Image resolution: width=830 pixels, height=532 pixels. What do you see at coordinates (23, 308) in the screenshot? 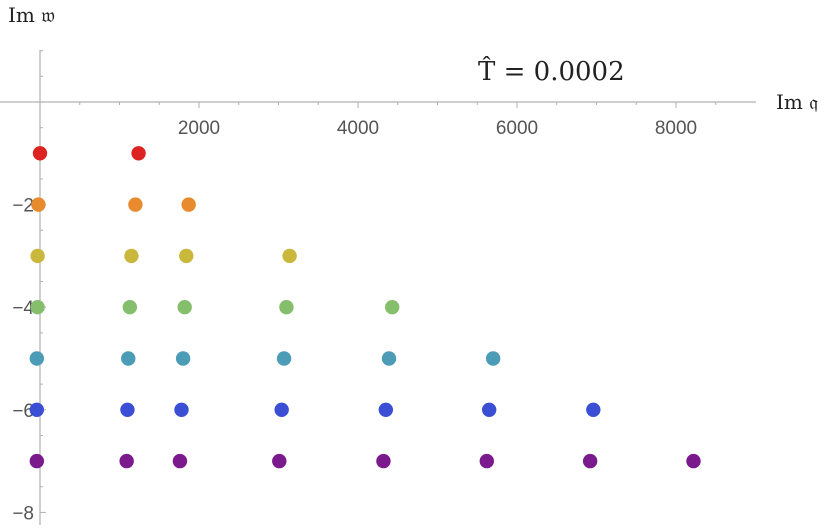
I see `y-tick-label: −4` at bounding box center [23, 308].